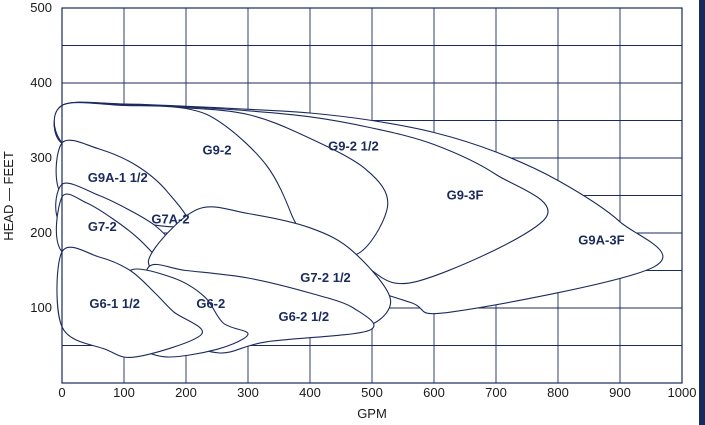  Describe the element at coordinates (8, 196) in the screenshot. I see `y-axis-label: HEAD — FEET` at that location.